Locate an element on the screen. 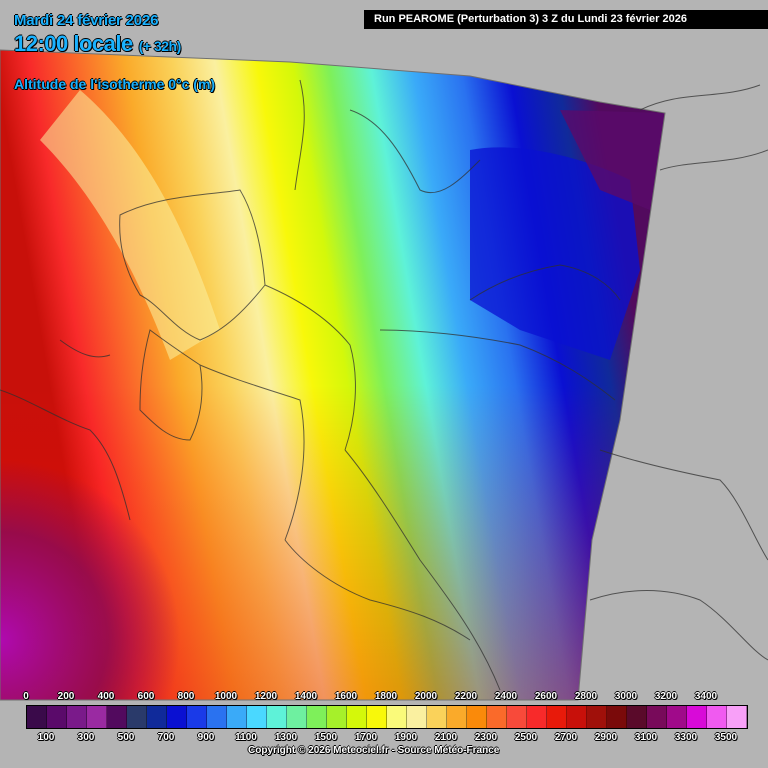 The height and width of the screenshot is (768, 768). legend-top-label: 800 is located at coordinates (186, 696).